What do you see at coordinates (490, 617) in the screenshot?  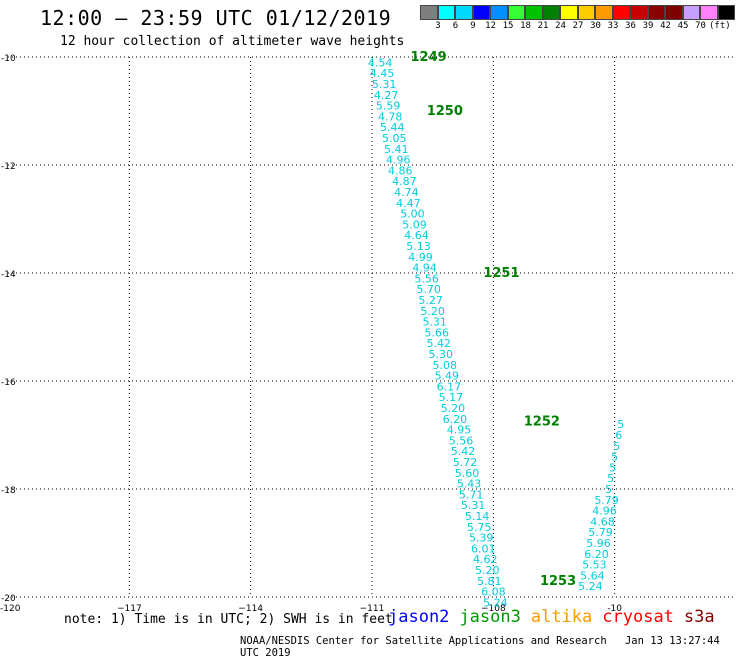 I see `satellite-jason3: jason3` at bounding box center [490, 617].